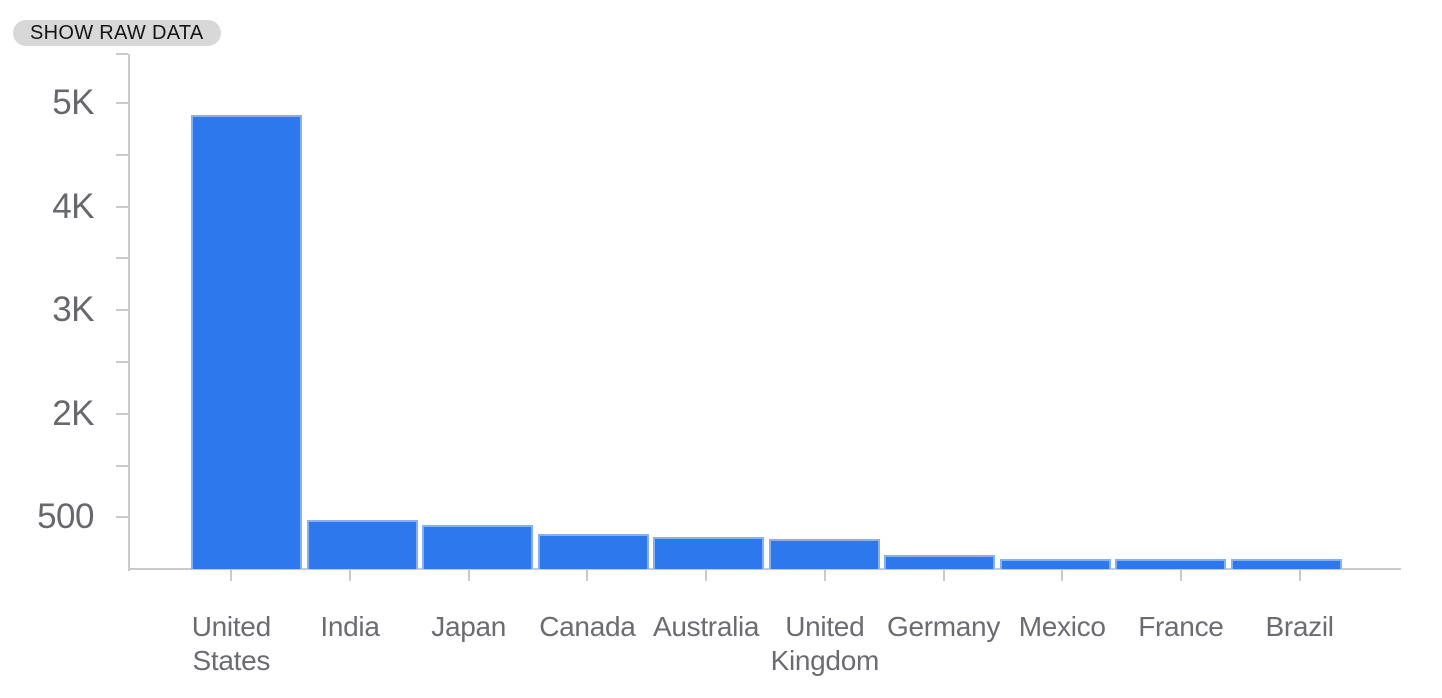 Image resolution: width=1442 pixels, height=698 pixels. Describe the element at coordinates (1299, 626) in the screenshot. I see `x-category-label: Brazil` at that location.